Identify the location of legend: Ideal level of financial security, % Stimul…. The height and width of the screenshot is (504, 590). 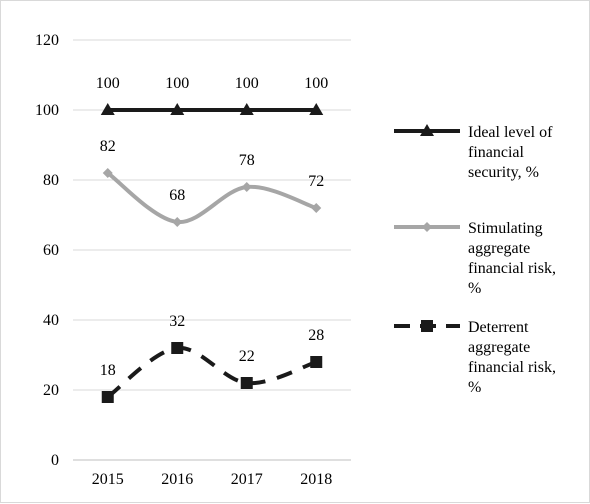
(475, 260).